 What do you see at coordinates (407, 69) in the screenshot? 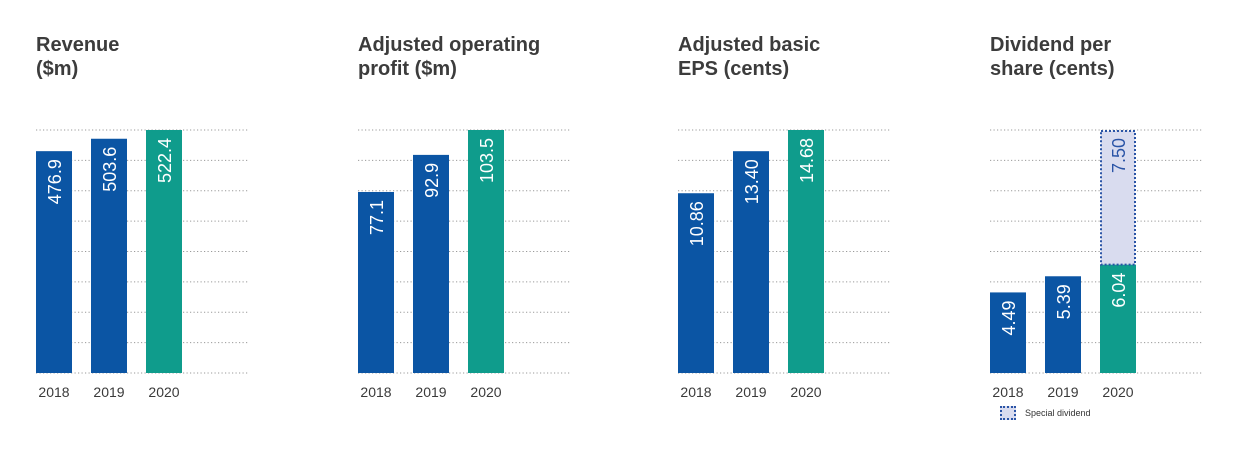
I see `title-line-2: profit ($m)` at bounding box center [407, 69].